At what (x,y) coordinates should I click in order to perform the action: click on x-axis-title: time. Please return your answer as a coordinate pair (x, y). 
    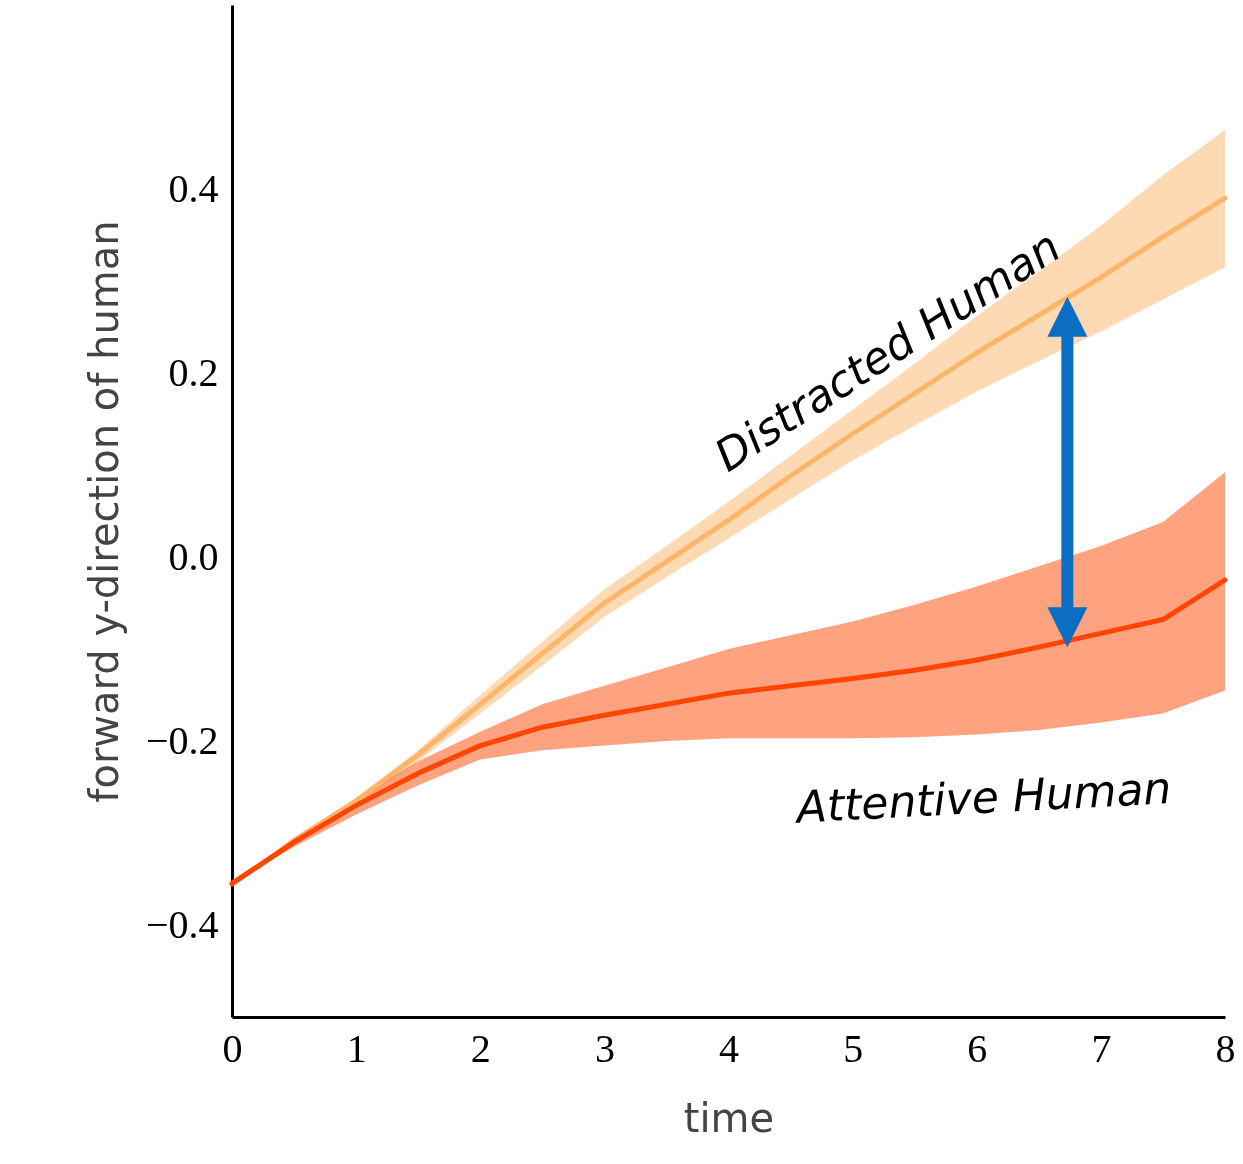
    Looking at the image, I should click on (729, 1117).